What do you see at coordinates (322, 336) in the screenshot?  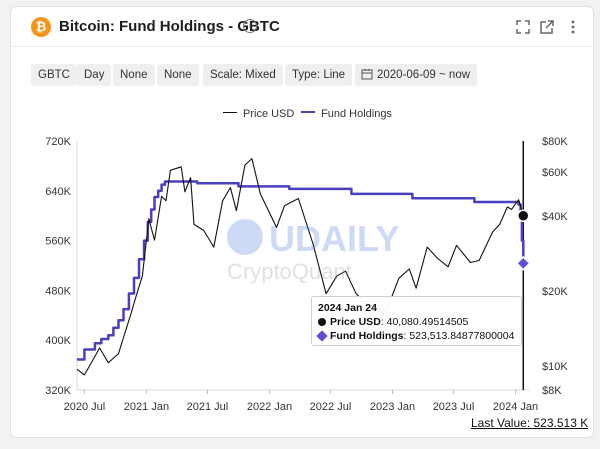 I see `tooltip-holdings-marker` at bounding box center [322, 336].